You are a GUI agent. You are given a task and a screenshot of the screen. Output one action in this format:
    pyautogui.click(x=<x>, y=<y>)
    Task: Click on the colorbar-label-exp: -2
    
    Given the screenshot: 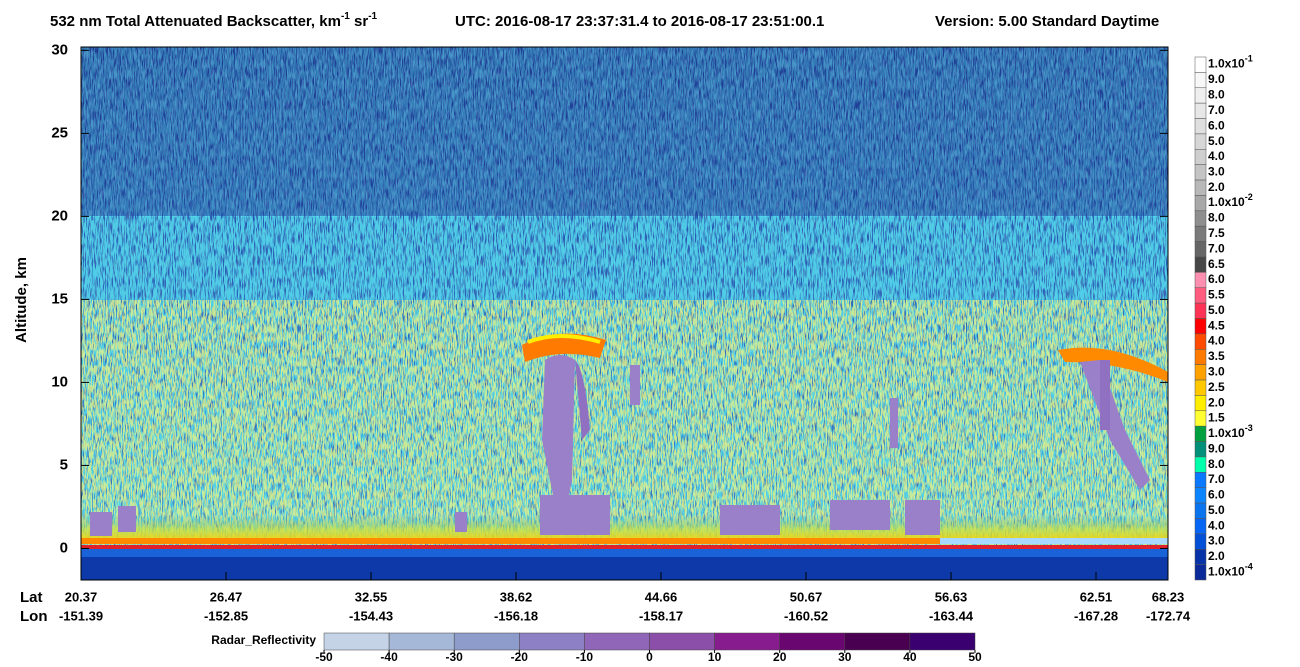 What is the action you would take?
    pyautogui.click(x=1249, y=198)
    